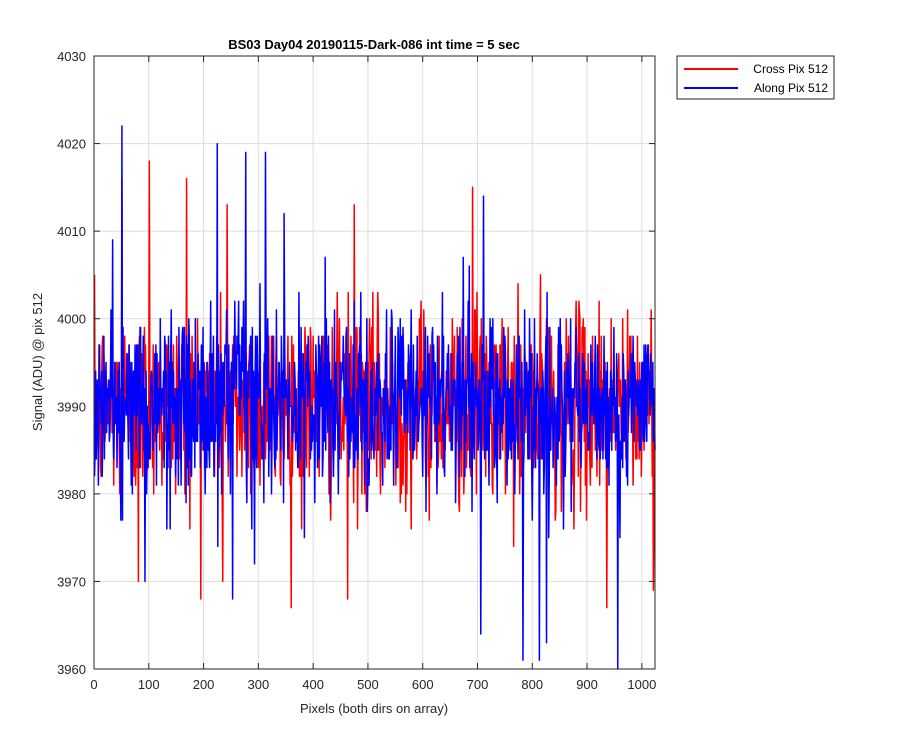 This screenshot has width=900, height=750. Describe the element at coordinates (641, 684) in the screenshot. I see `x-tick-label: 1000` at that location.